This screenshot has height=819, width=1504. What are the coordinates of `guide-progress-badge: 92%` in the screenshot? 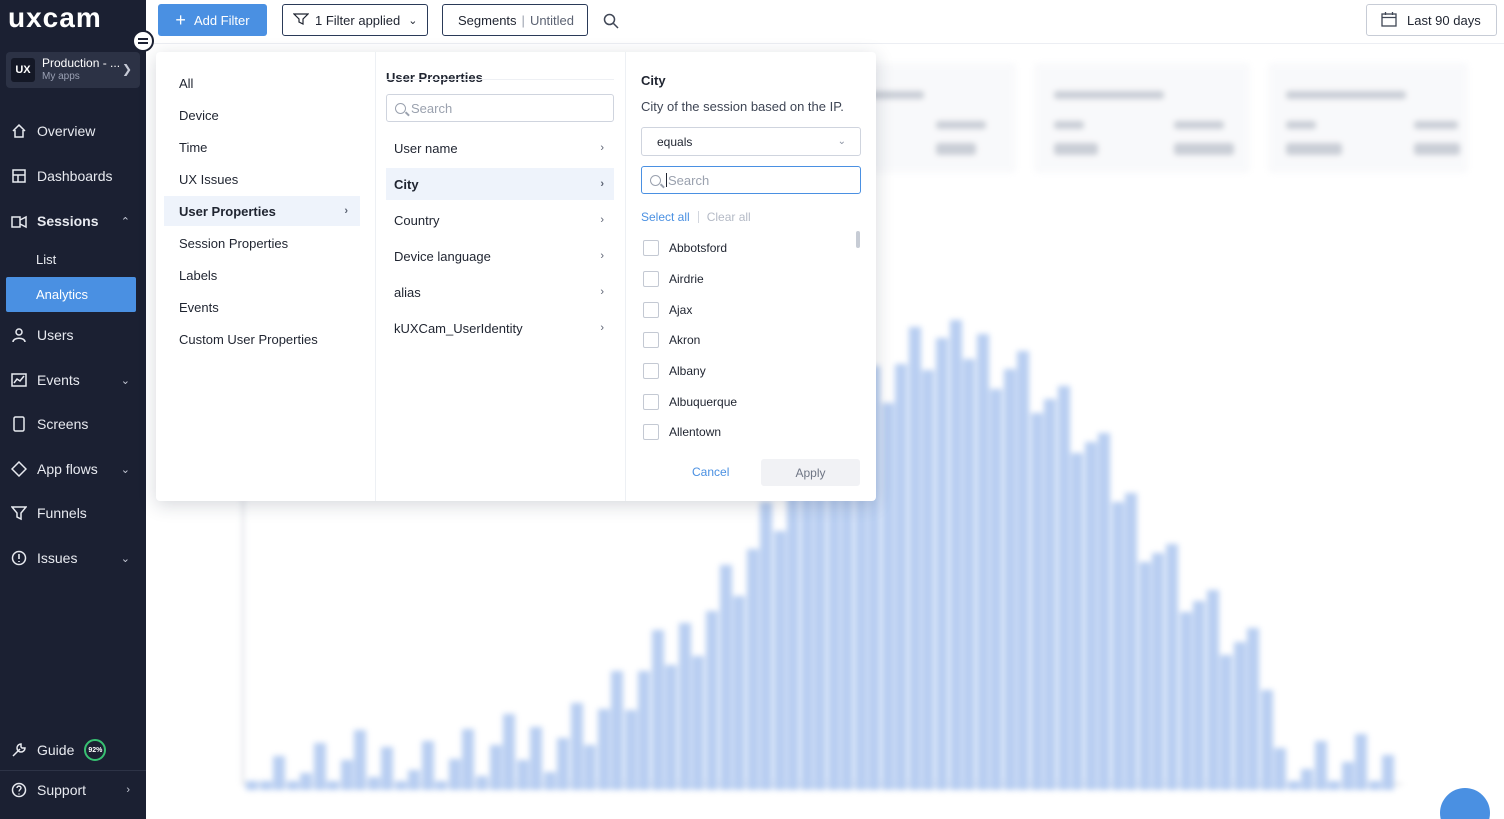 It's located at (95, 750).